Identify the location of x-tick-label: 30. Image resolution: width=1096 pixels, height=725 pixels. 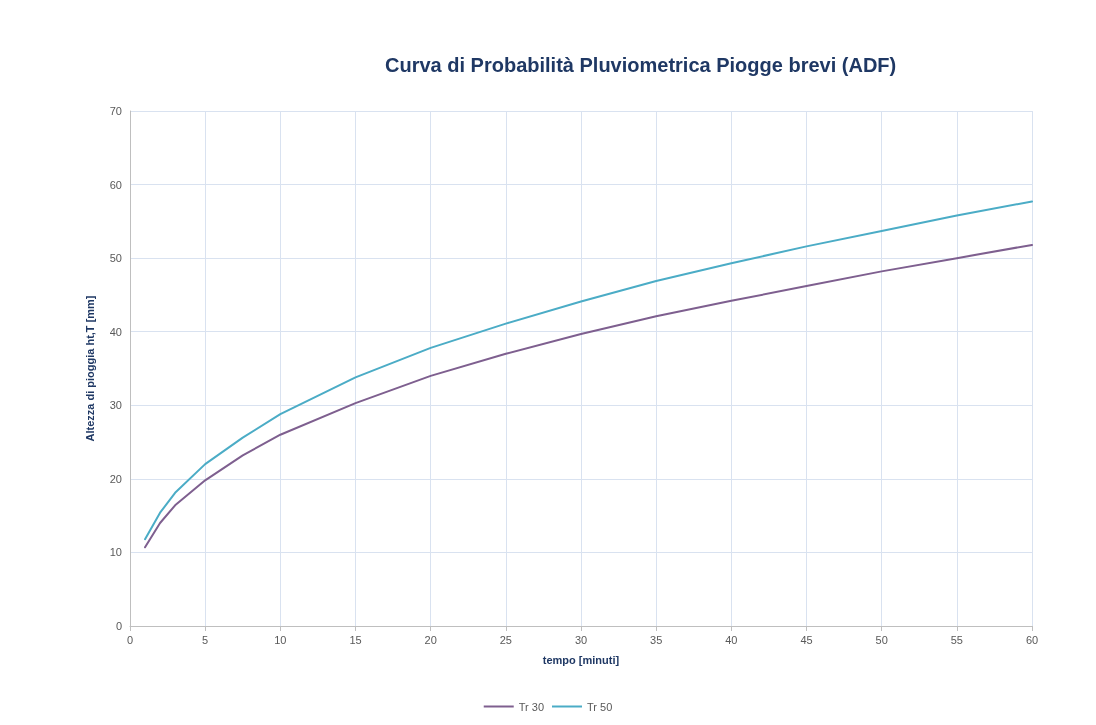
(581, 639).